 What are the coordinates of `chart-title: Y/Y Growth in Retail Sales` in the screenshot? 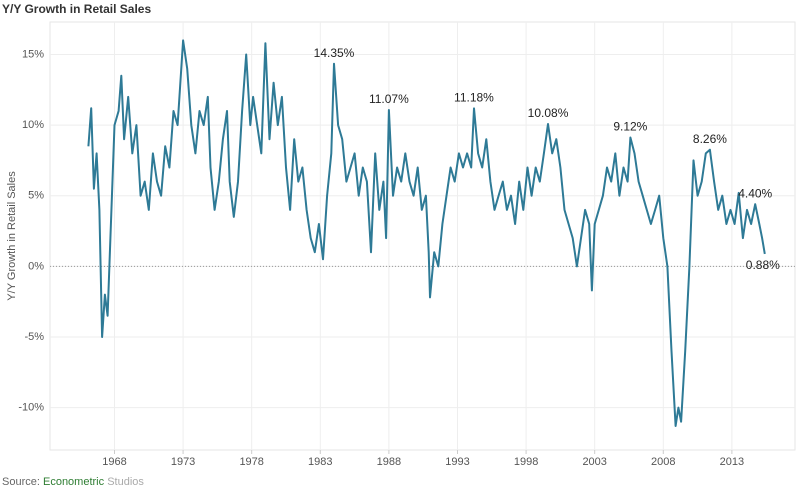 It's located at (76, 9).